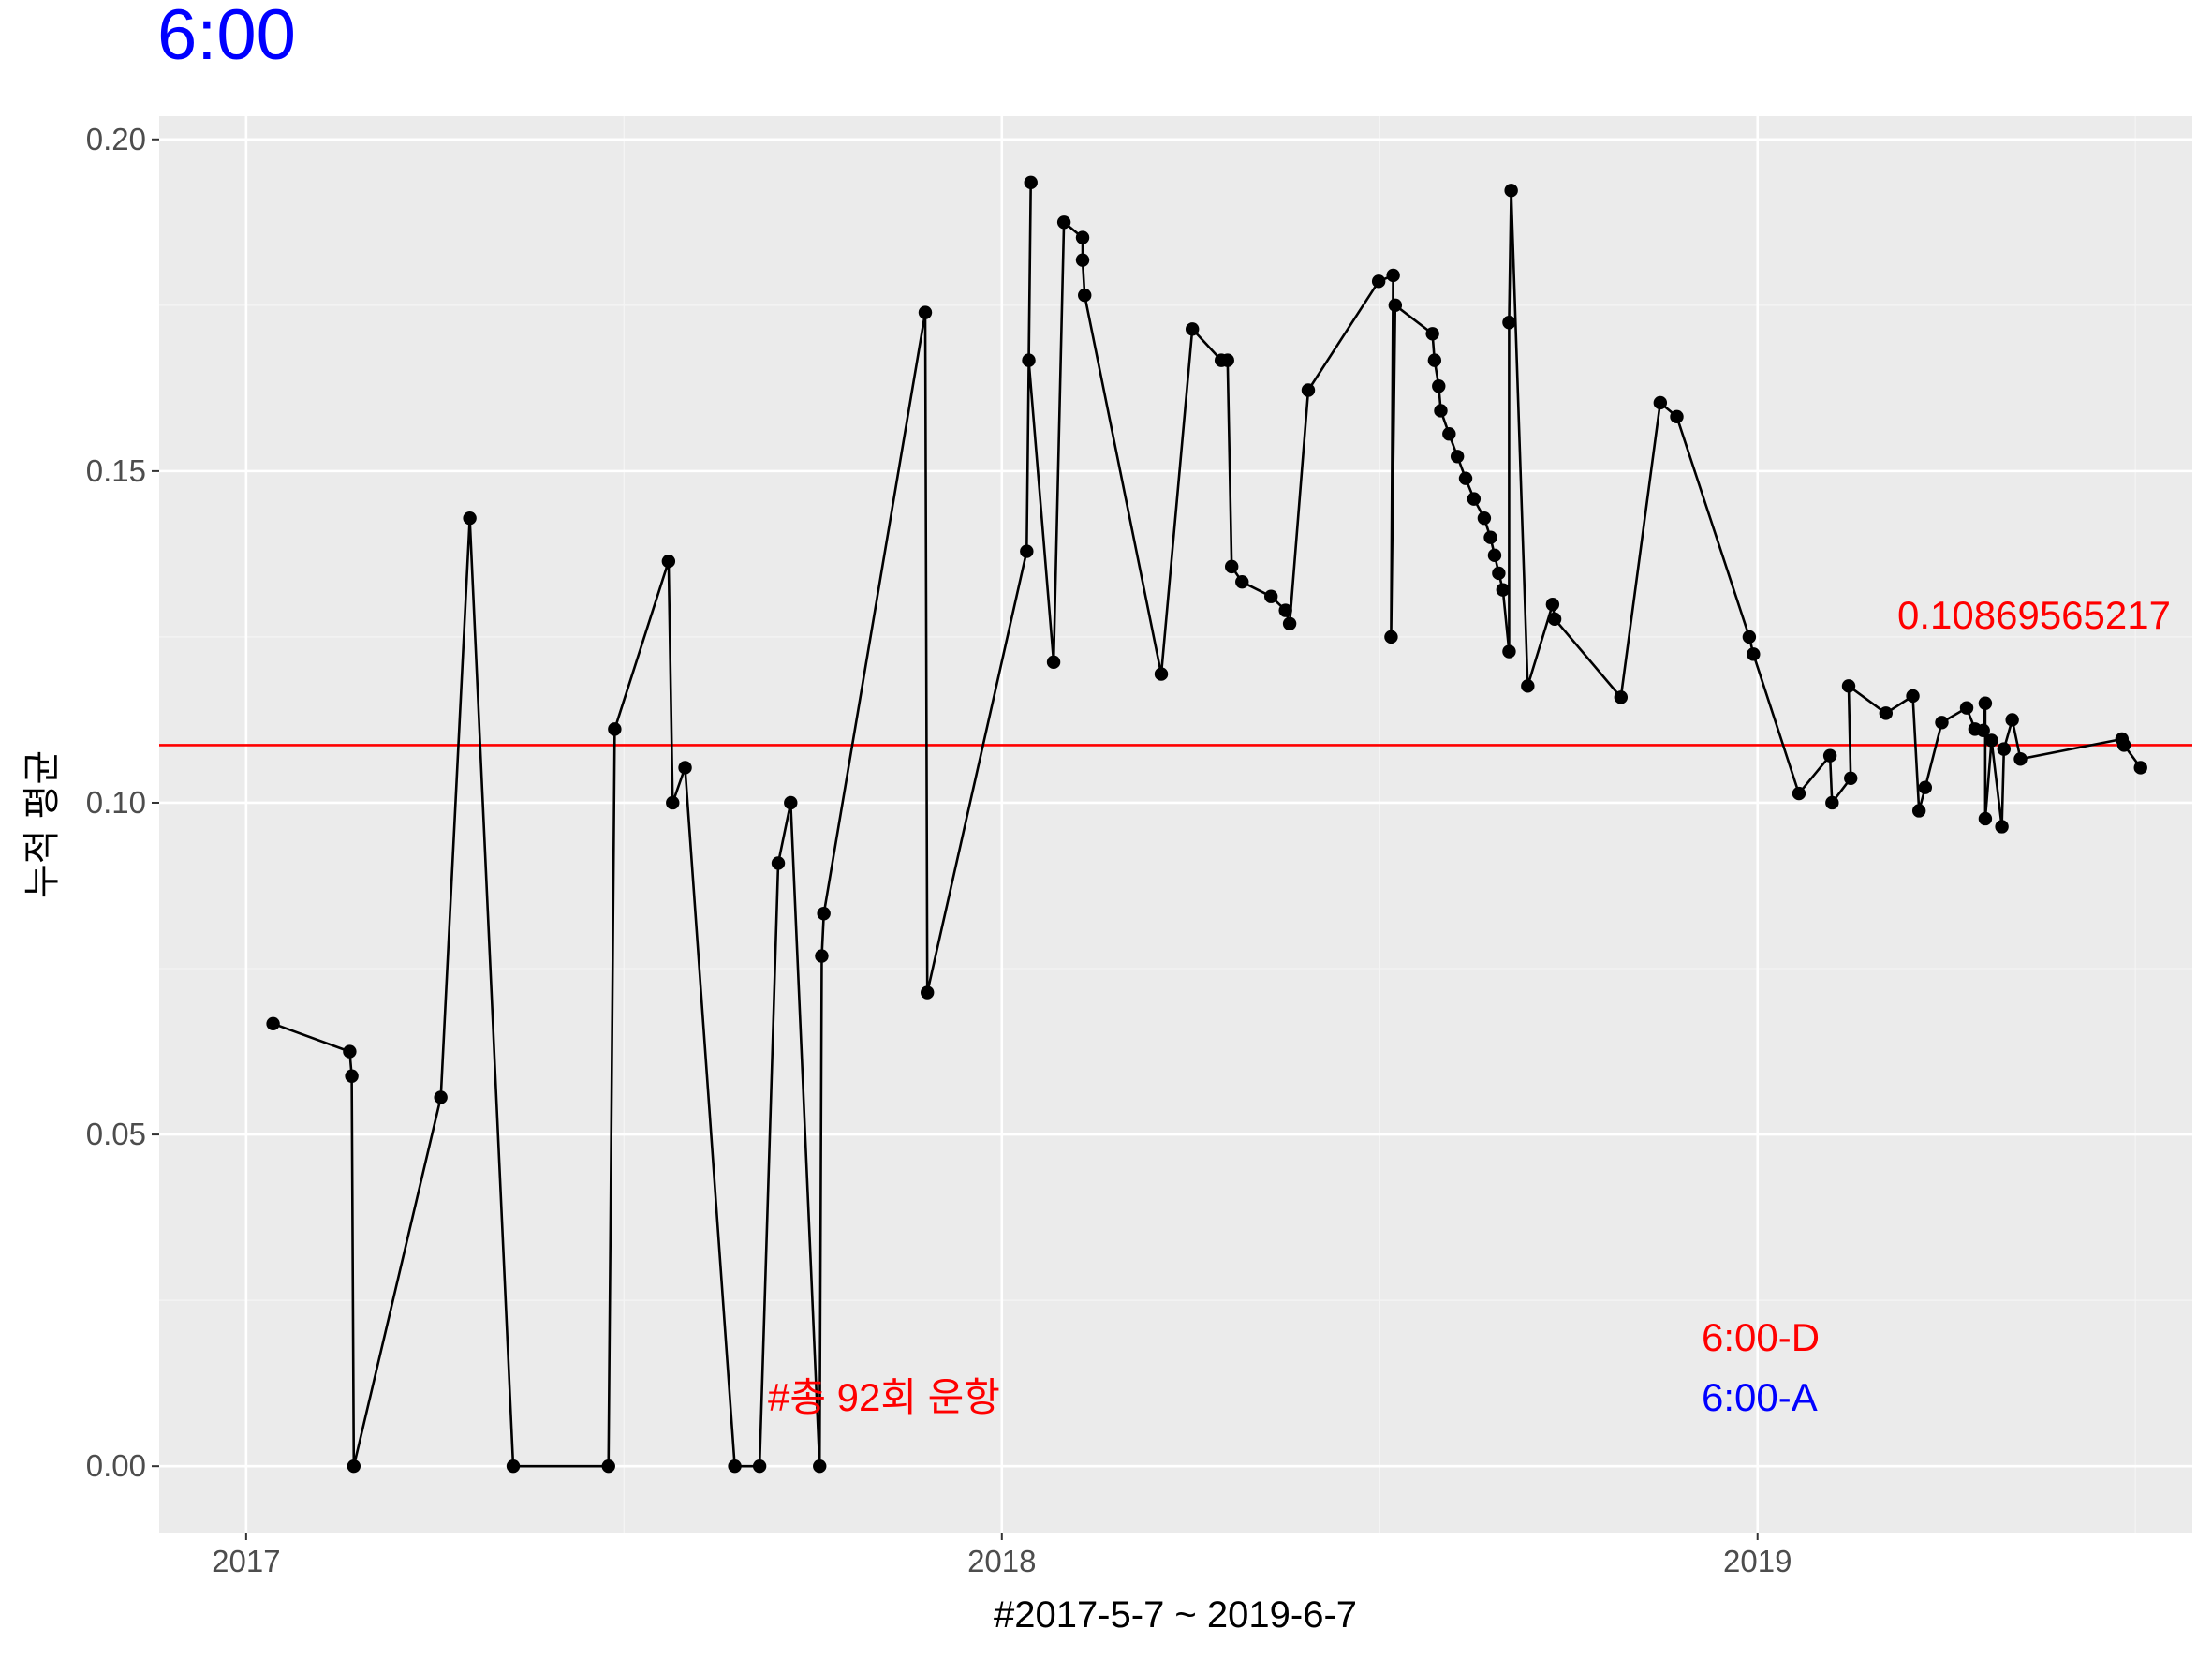 This screenshot has height=1659, width=2212. I want to click on x-tick-label: 2017, so click(246, 1561).